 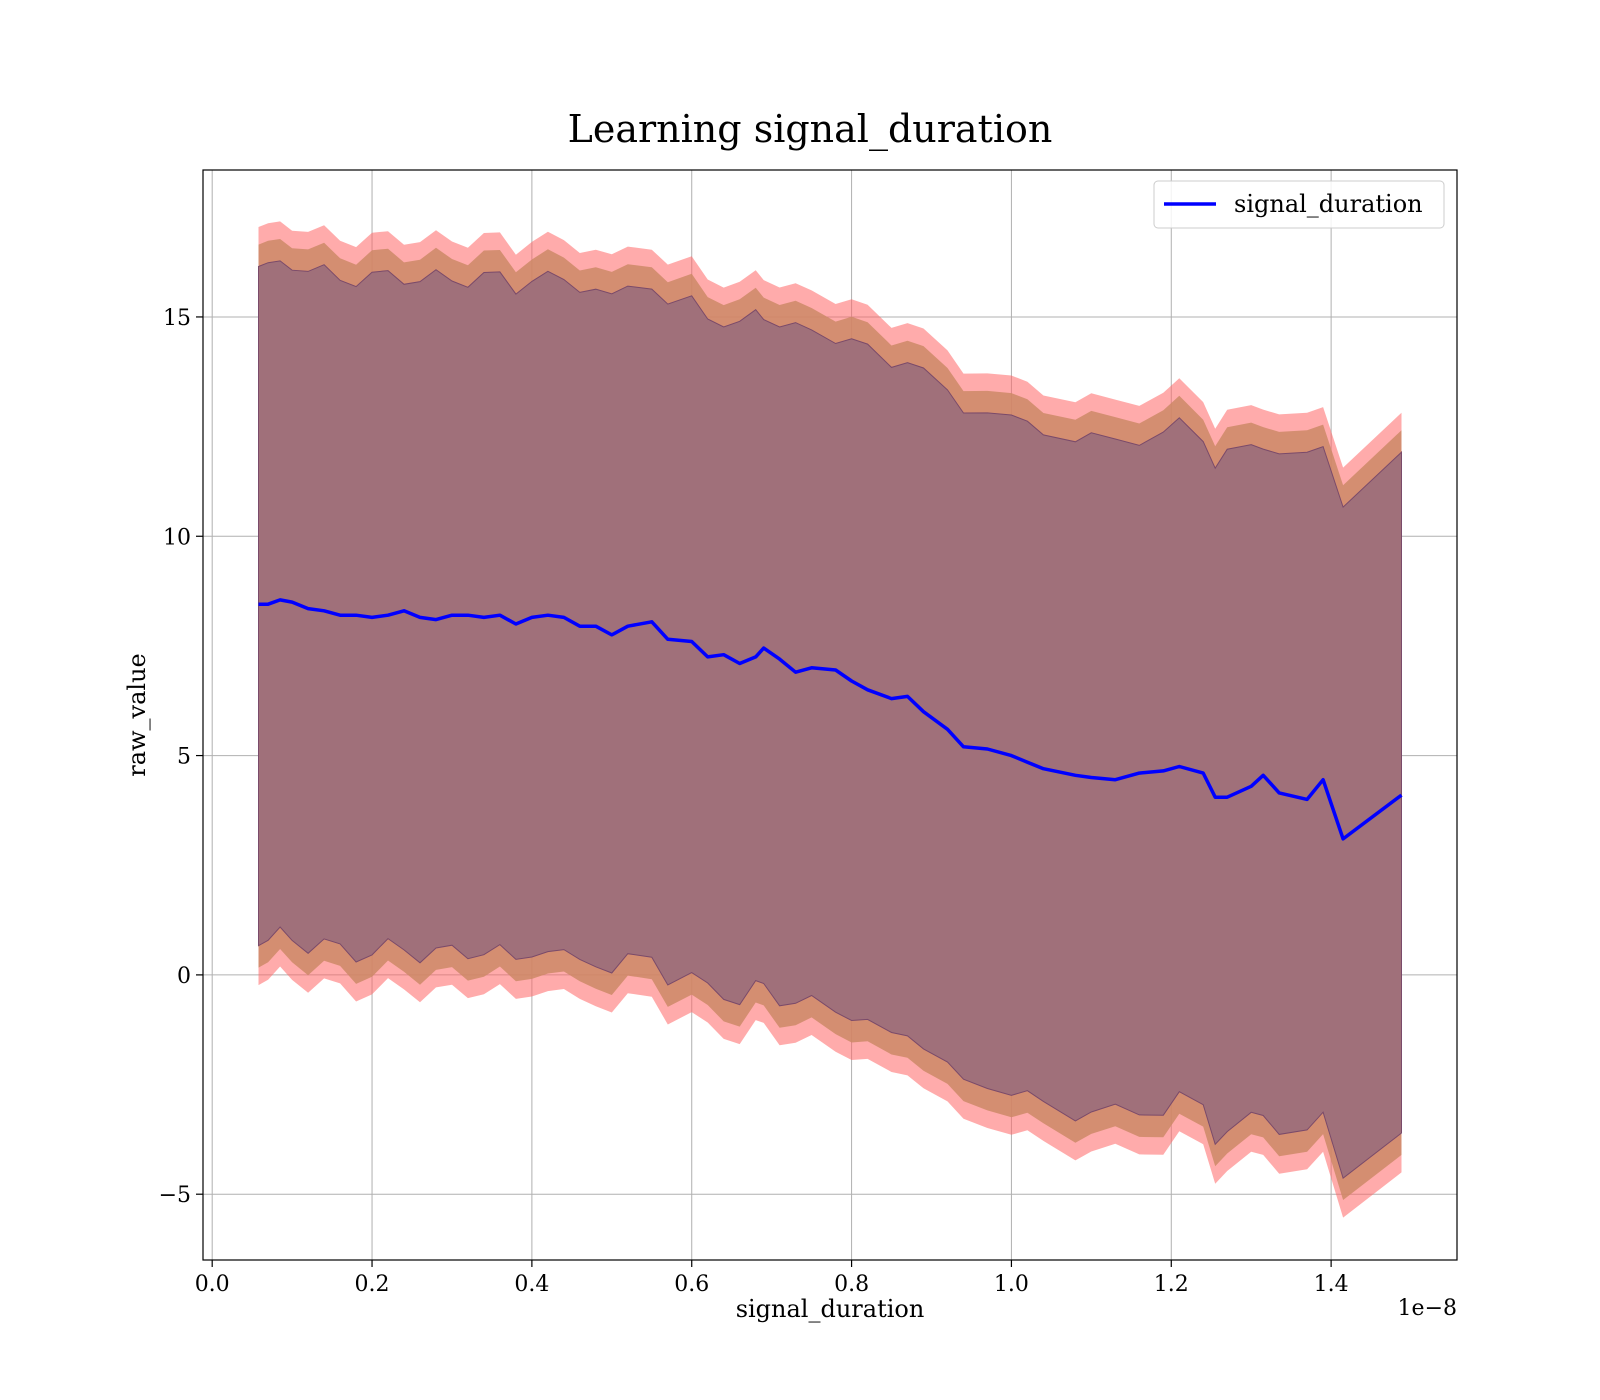 What do you see at coordinates (175, 1195) in the screenshot?
I see `y-tick-label-0: −5` at bounding box center [175, 1195].